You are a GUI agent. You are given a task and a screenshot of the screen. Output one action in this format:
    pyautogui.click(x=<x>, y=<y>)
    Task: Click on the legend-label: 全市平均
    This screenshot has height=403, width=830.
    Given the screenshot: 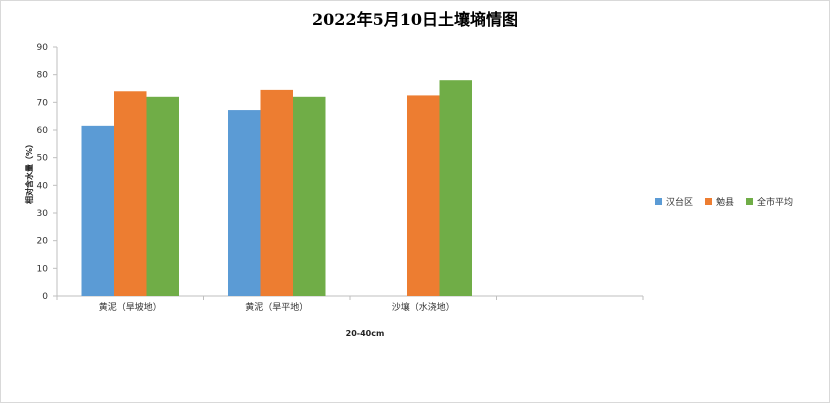 What is the action you would take?
    pyautogui.click(x=775, y=203)
    